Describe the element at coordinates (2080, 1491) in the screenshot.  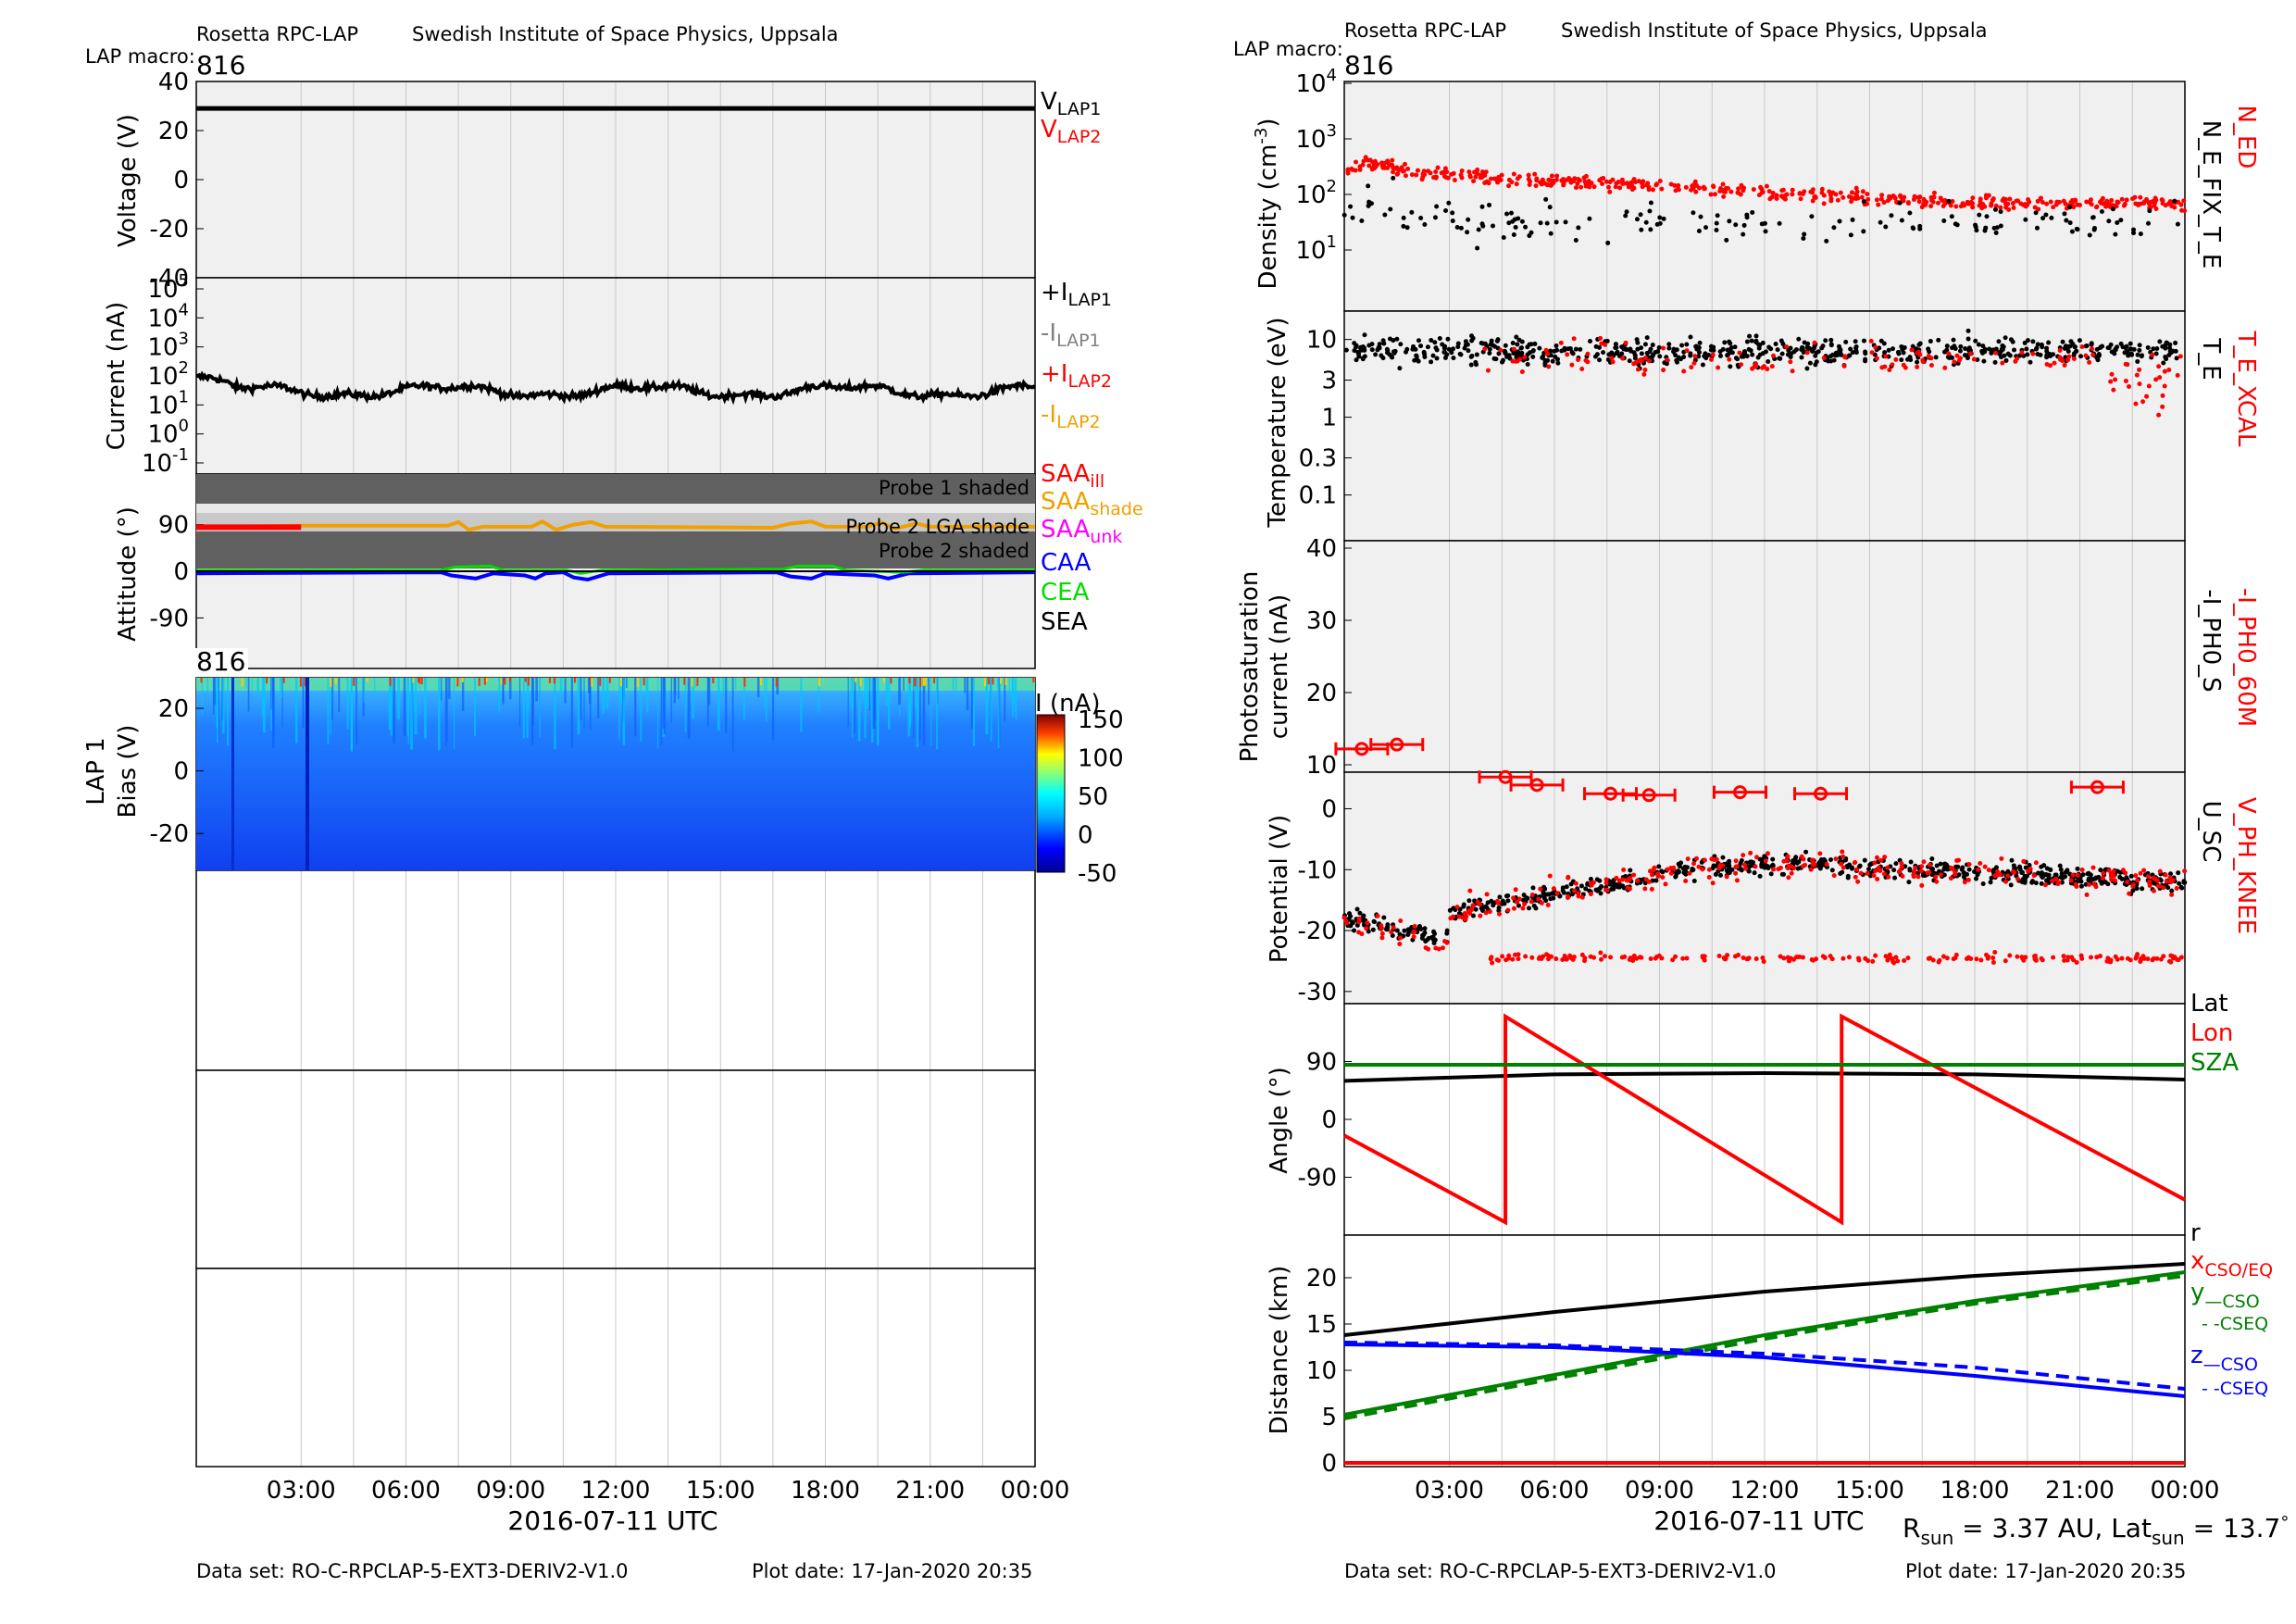
I see `xtick-label: 21:00` at that location.